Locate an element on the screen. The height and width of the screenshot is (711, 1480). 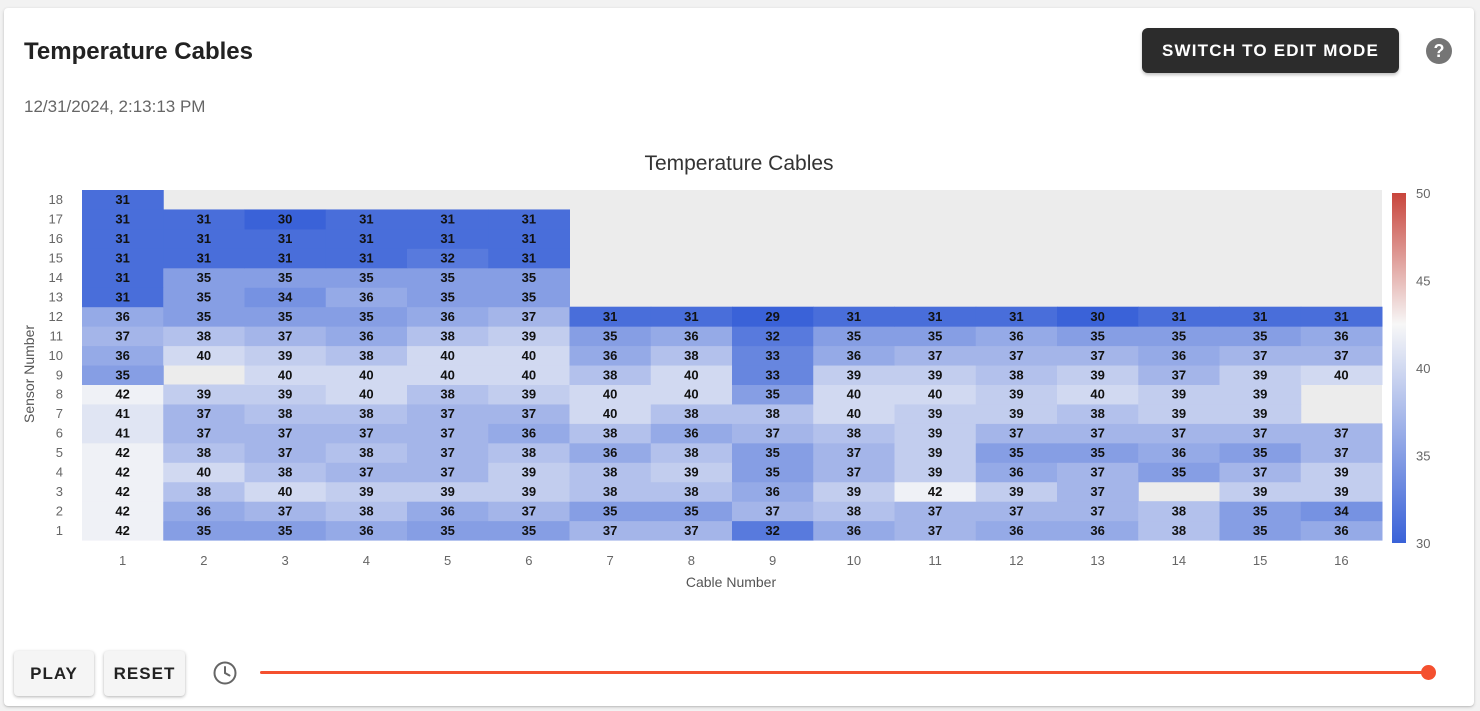
slider-track is located at coordinates (844, 672).